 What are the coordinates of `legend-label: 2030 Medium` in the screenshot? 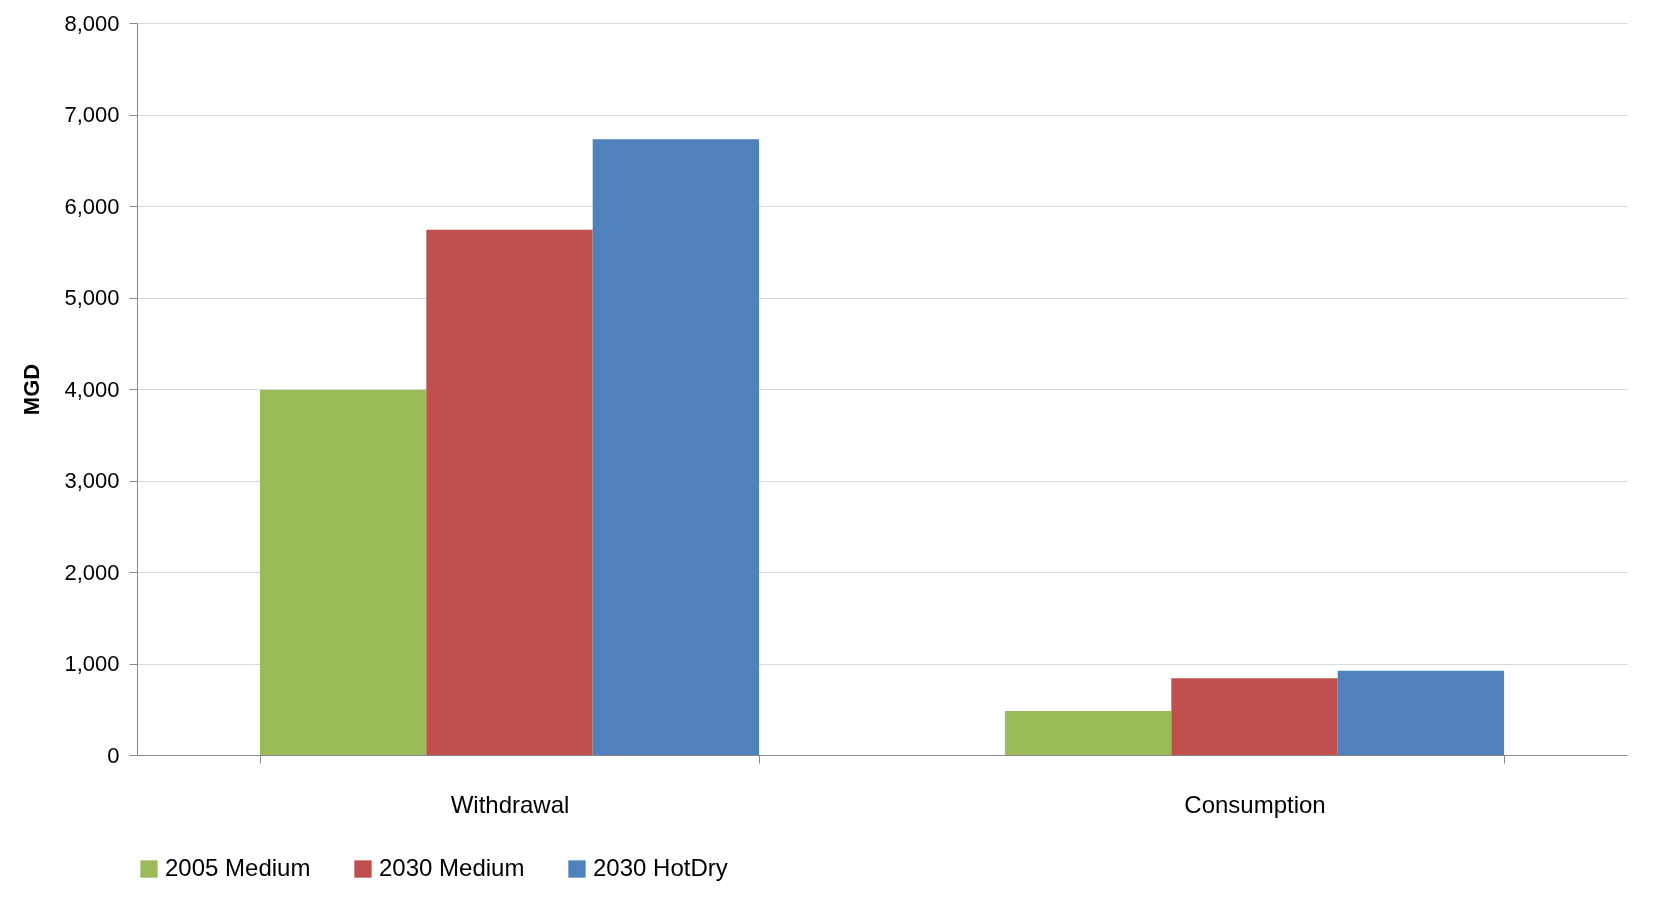 It's located at (452, 867).